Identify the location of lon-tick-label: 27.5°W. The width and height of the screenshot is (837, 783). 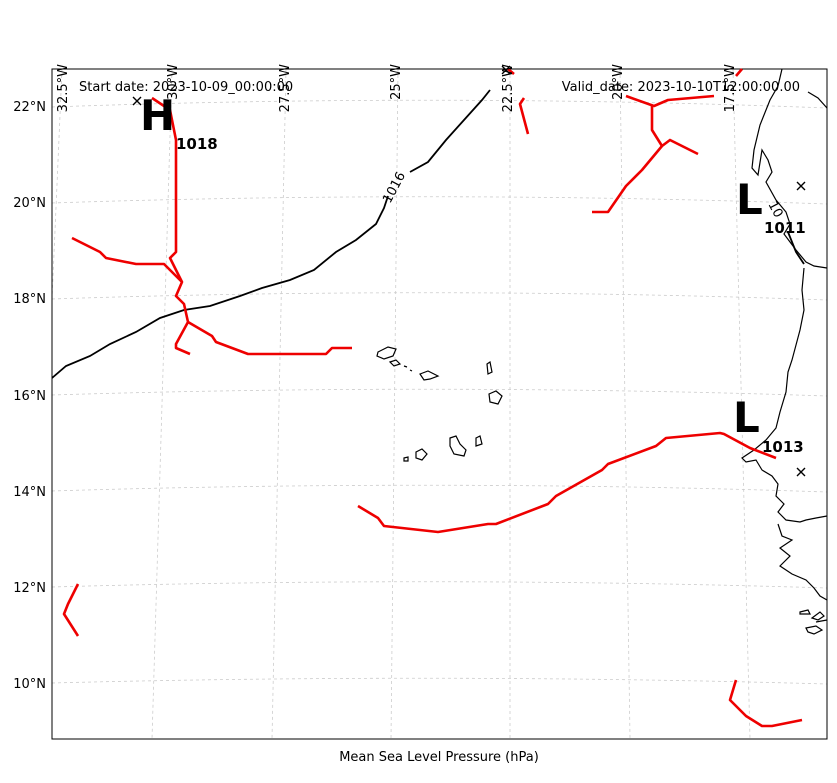
(285, 88).